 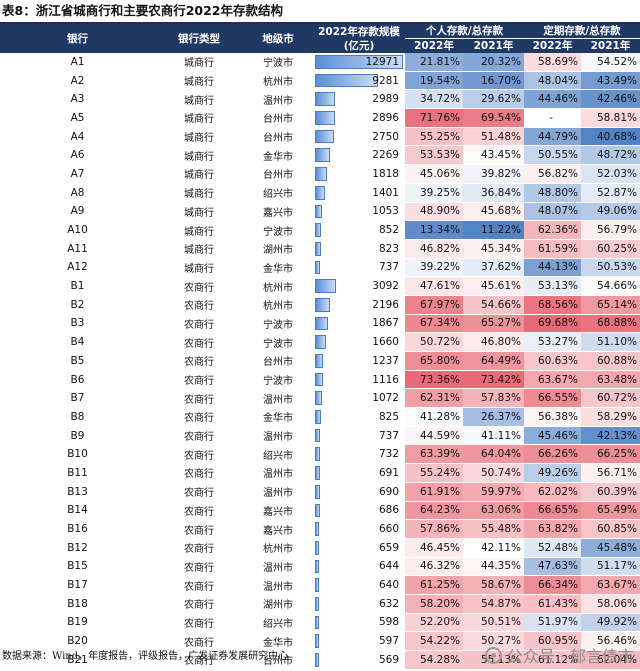 What do you see at coordinates (359, 155) in the screenshot?
I see `cell-deposit-scale: 2269` at bounding box center [359, 155].